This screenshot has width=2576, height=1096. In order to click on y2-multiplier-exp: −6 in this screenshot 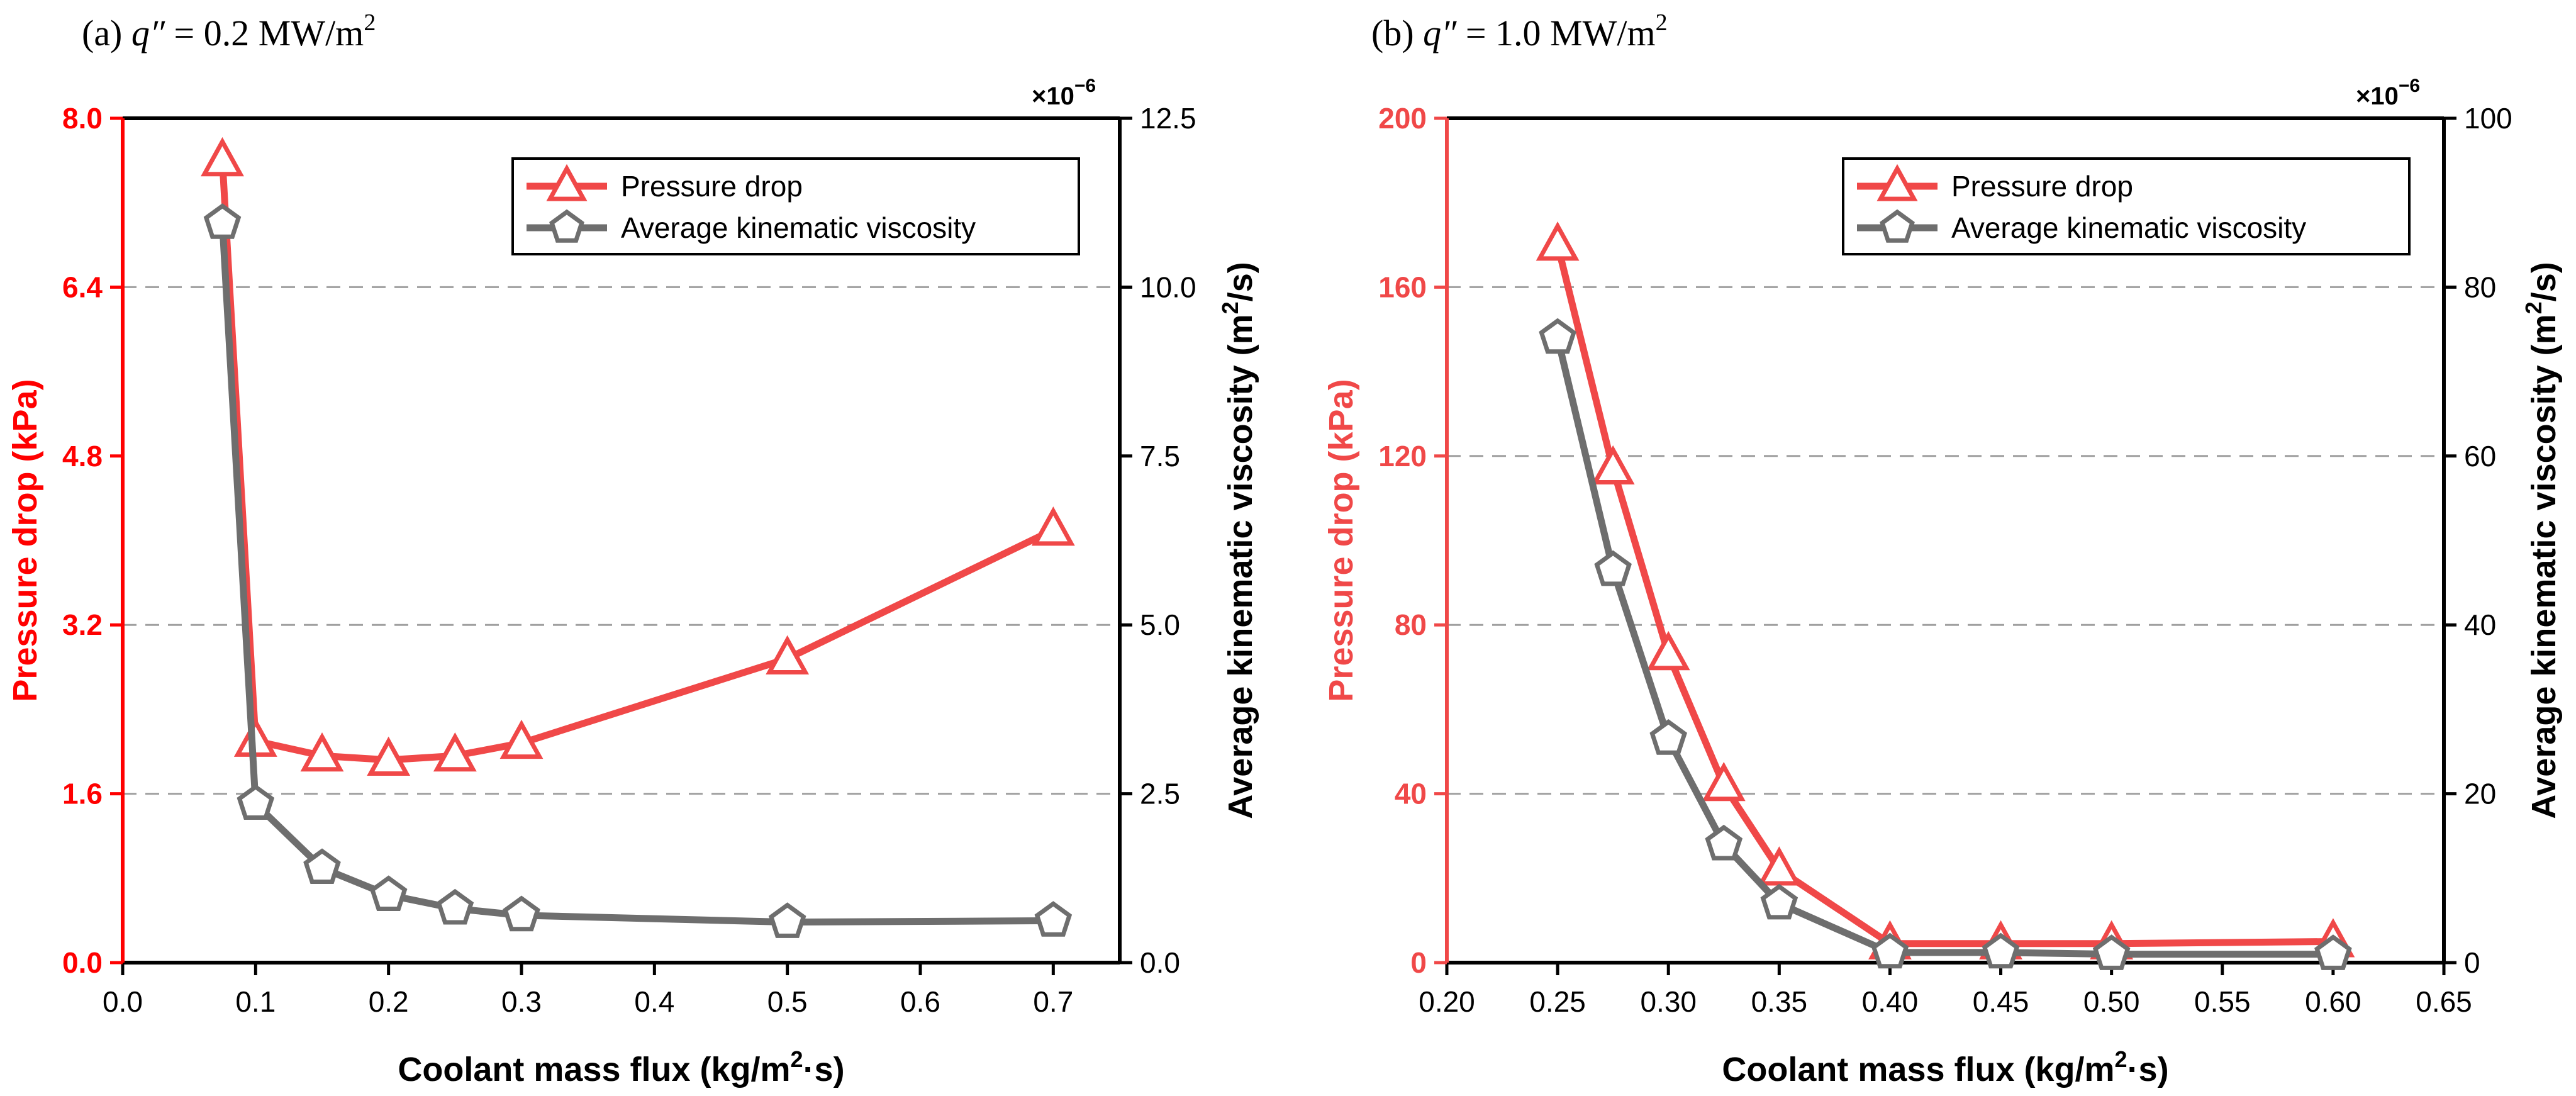, I will do `click(2409, 85)`.